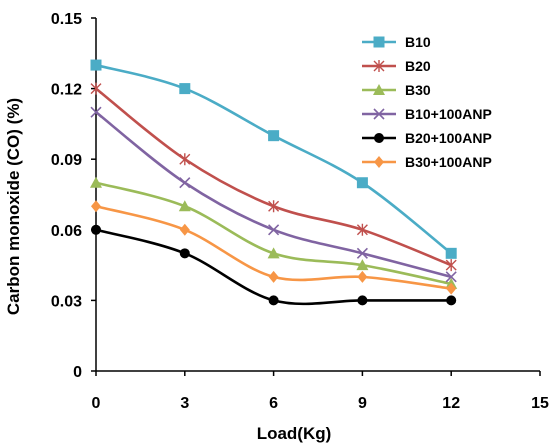  Describe the element at coordinates (448, 114) in the screenshot. I see `legend-label: B10+100ANP` at that location.